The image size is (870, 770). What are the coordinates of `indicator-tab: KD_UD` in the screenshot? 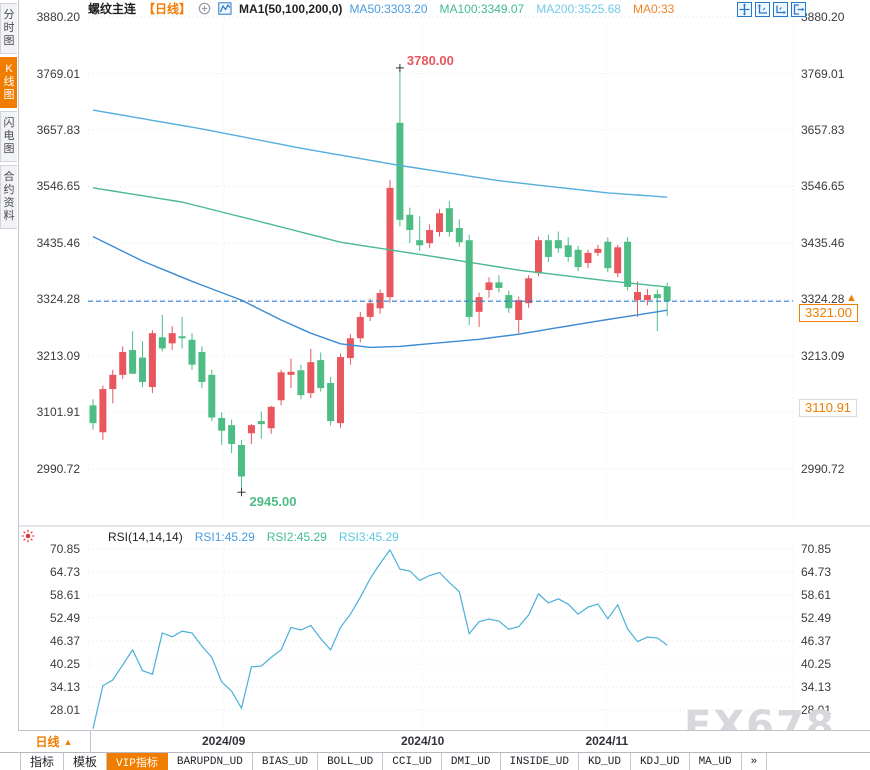 It's located at (605, 761).